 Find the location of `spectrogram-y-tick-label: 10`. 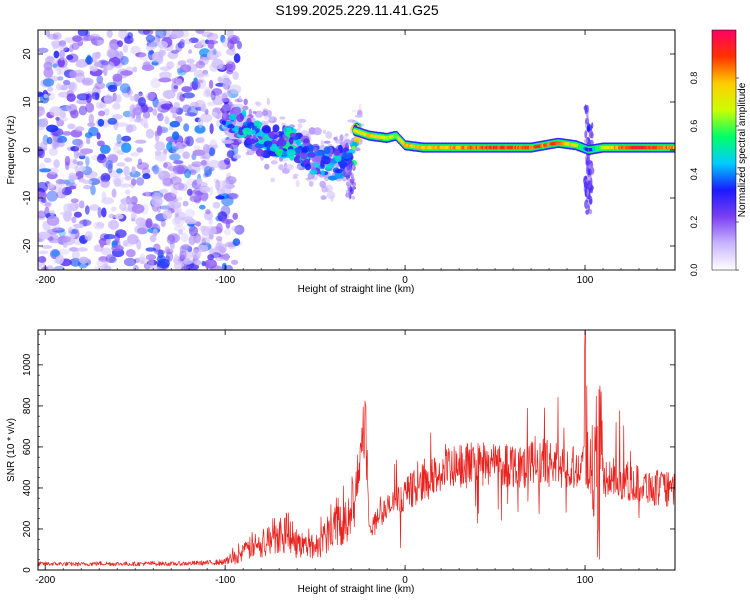

spectrogram-y-tick-label: 10 is located at coordinates (27, 102).